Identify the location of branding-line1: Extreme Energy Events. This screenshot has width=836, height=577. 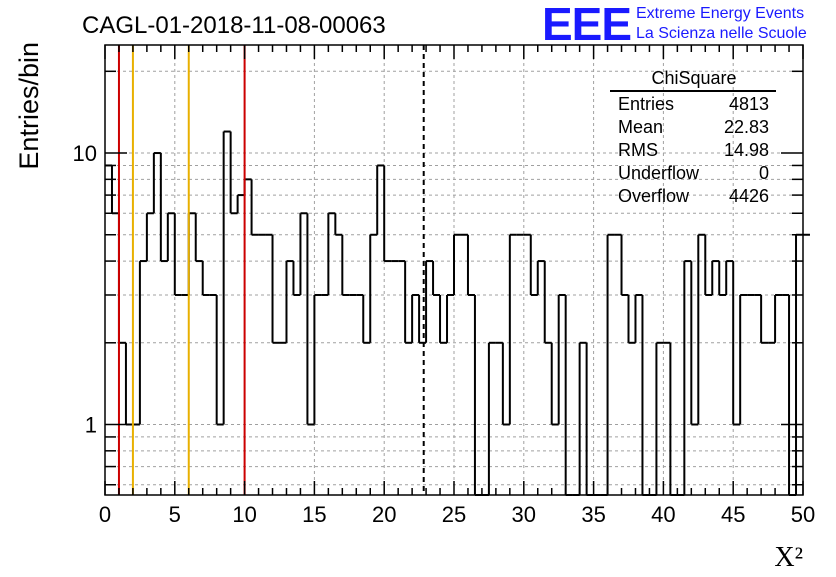
(720, 13).